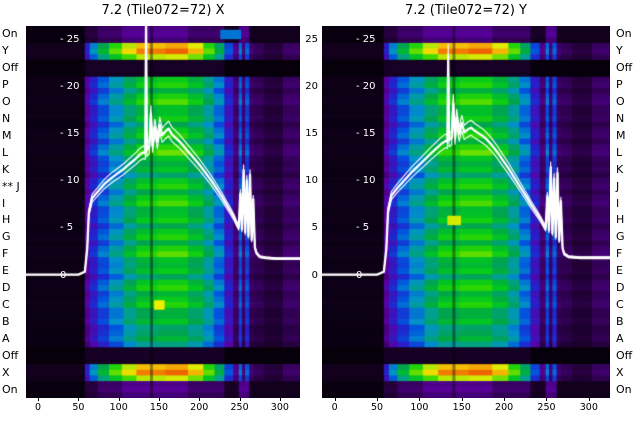 The width and height of the screenshot is (640, 440). I want to click on row-label-right: D, so click(620, 288).